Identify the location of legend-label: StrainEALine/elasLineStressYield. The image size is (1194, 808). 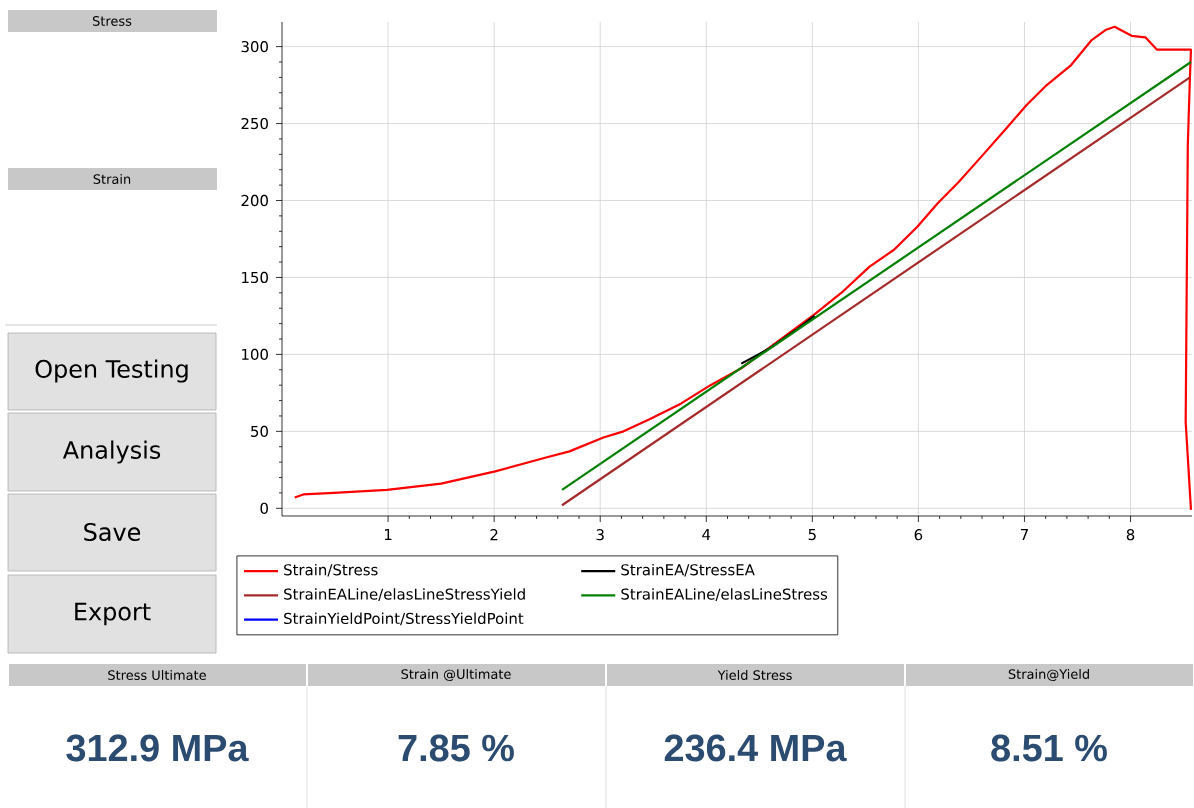
(404, 594).